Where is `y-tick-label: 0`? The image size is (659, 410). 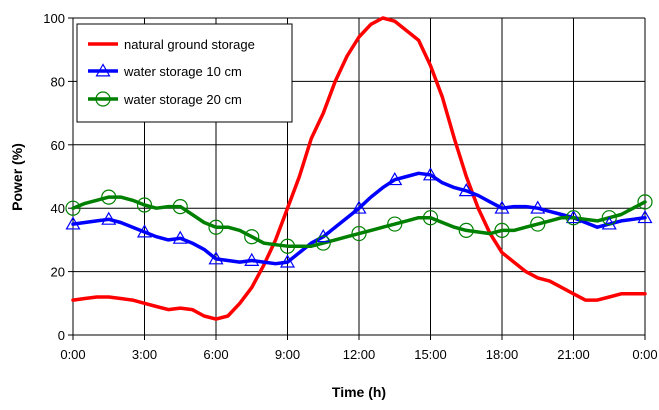 y-tick-label: 0 is located at coordinates (61, 335).